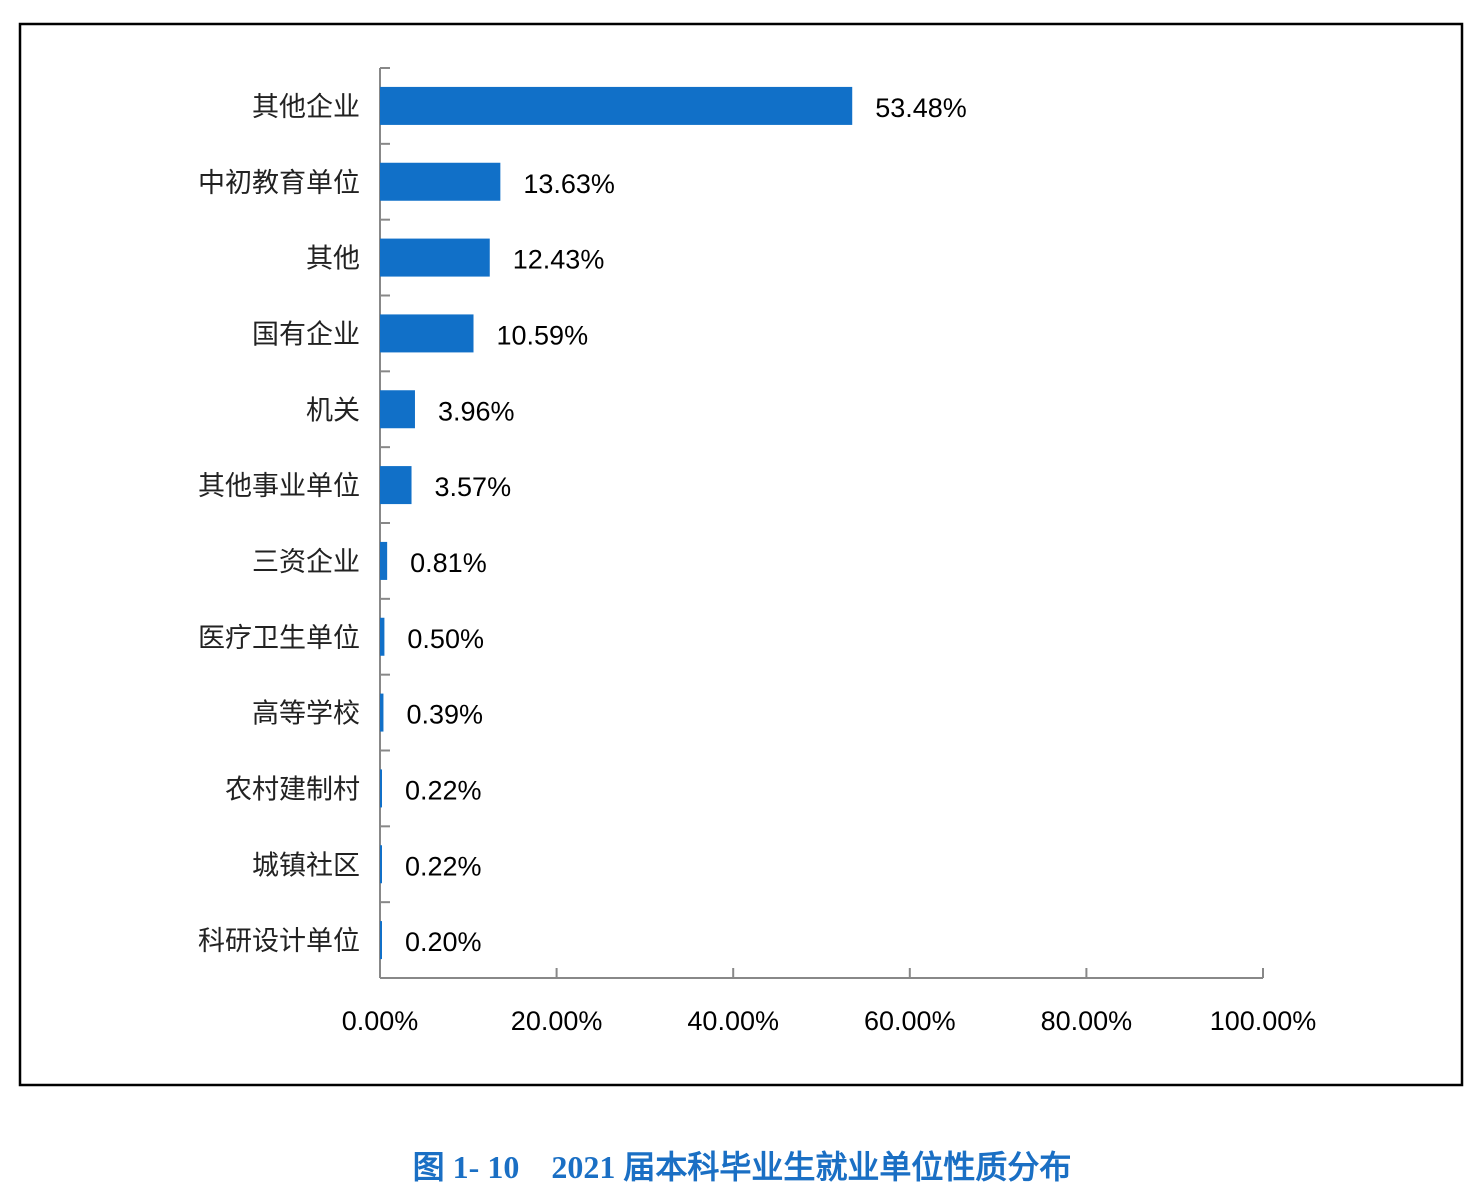 This screenshot has height=1198, width=1472. What do you see at coordinates (1263, 1021) in the screenshot?
I see `x-tick-label: 100.00%` at bounding box center [1263, 1021].